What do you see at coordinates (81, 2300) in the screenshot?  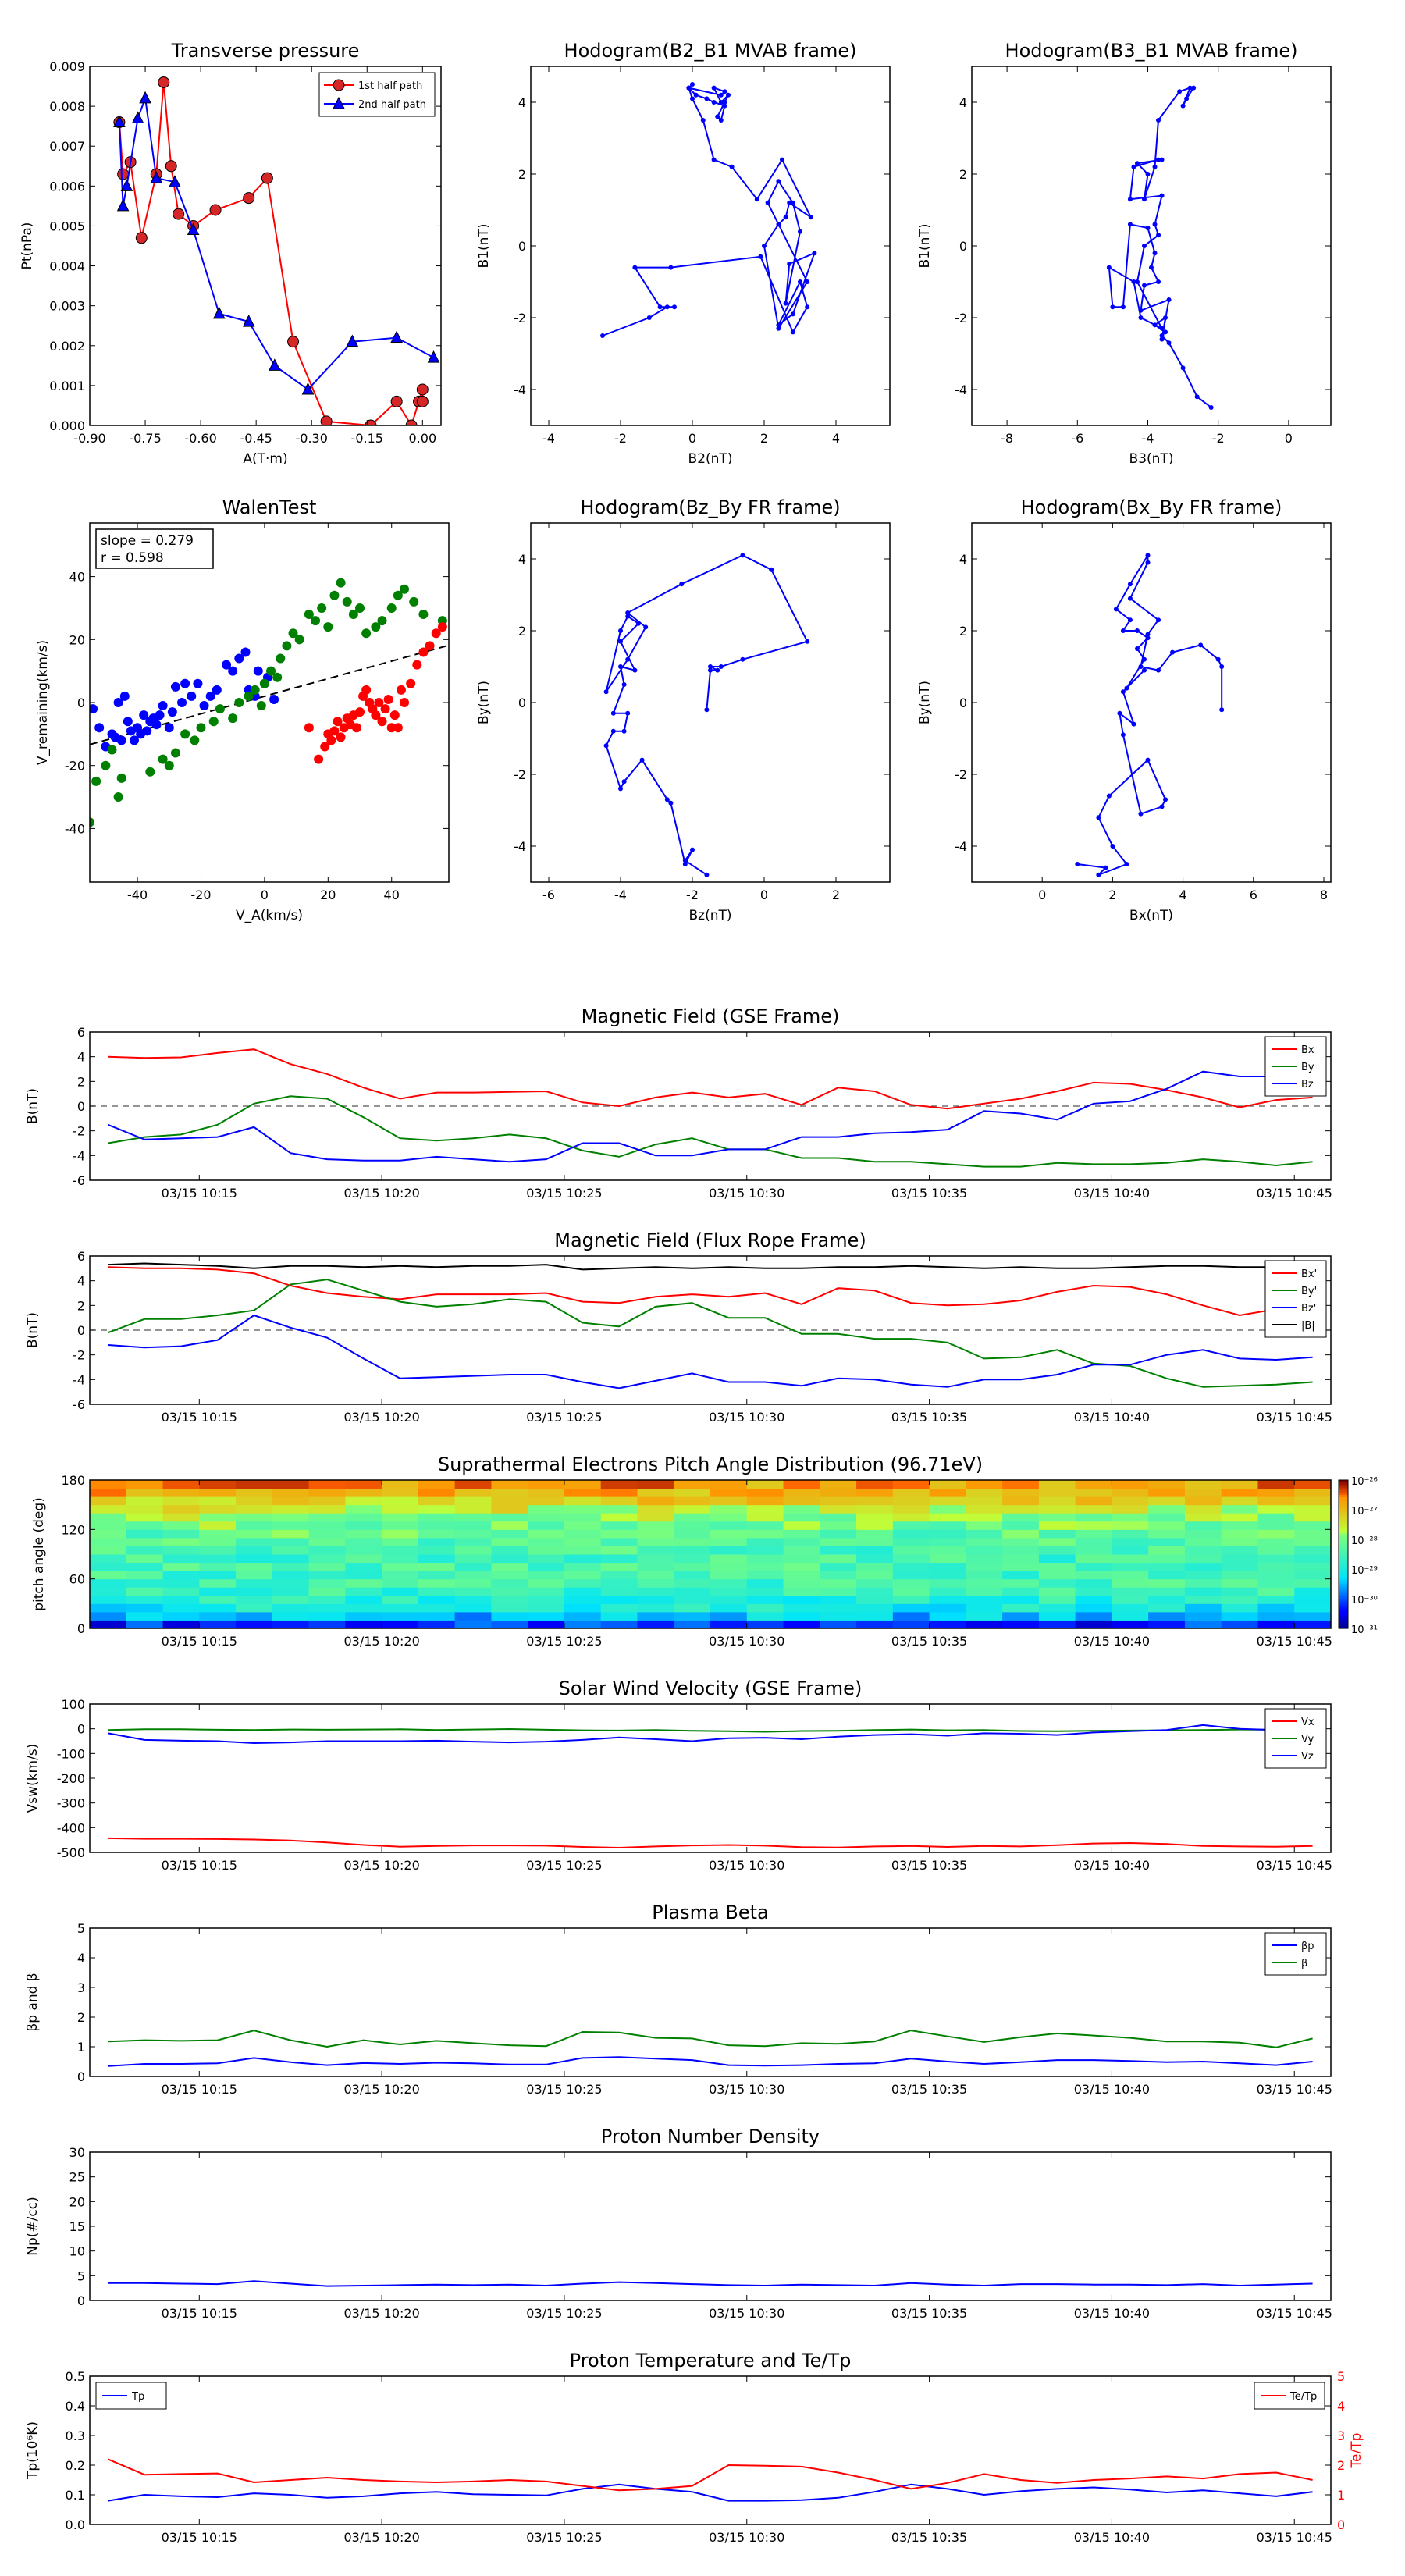 I see `y-tick-label: 0` at bounding box center [81, 2300].